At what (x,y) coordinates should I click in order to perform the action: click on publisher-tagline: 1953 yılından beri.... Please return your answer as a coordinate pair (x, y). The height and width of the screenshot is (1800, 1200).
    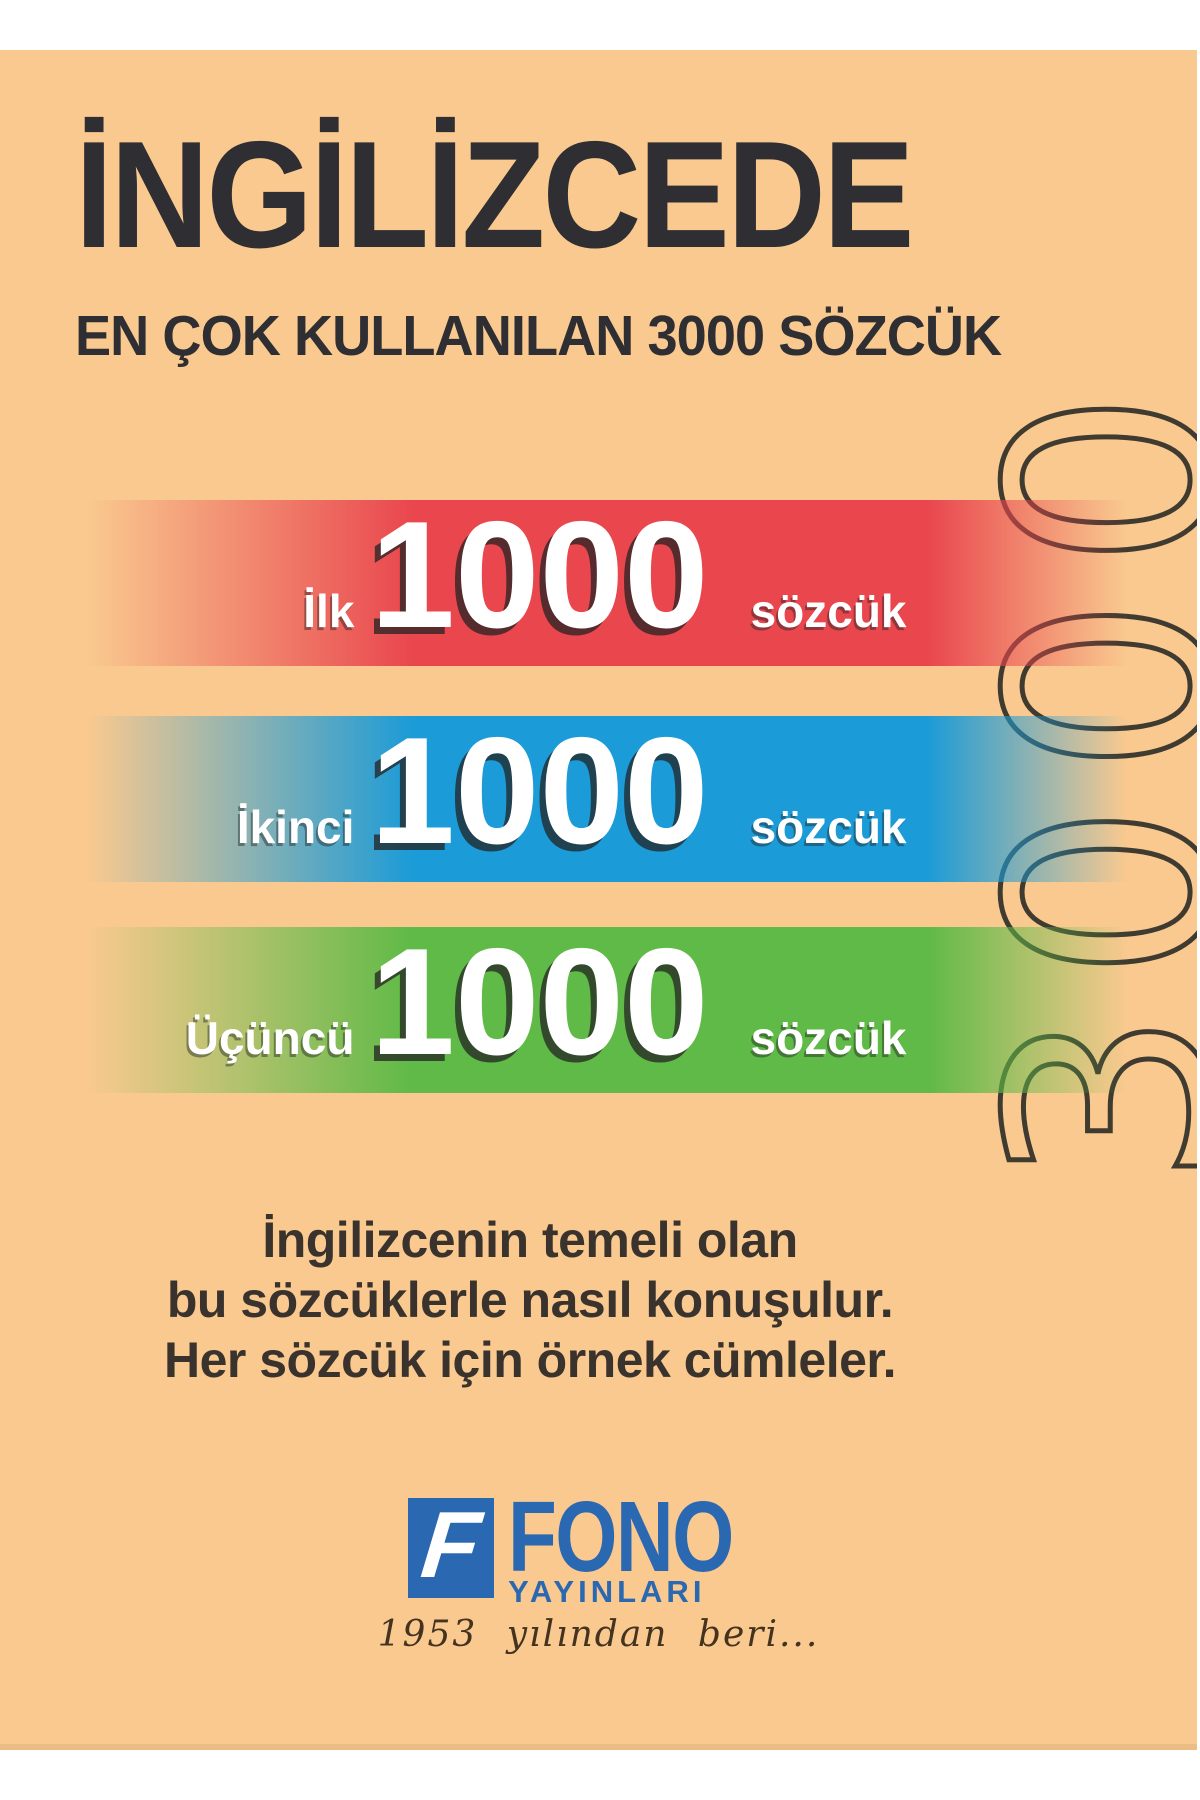
    Looking at the image, I should click on (598, 1634).